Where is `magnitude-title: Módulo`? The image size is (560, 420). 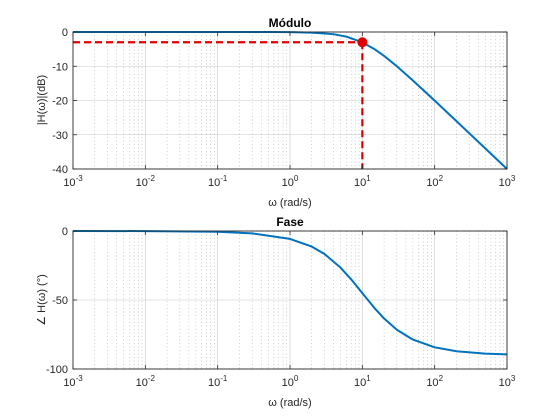
magnitude-title: Módulo is located at coordinates (290, 23).